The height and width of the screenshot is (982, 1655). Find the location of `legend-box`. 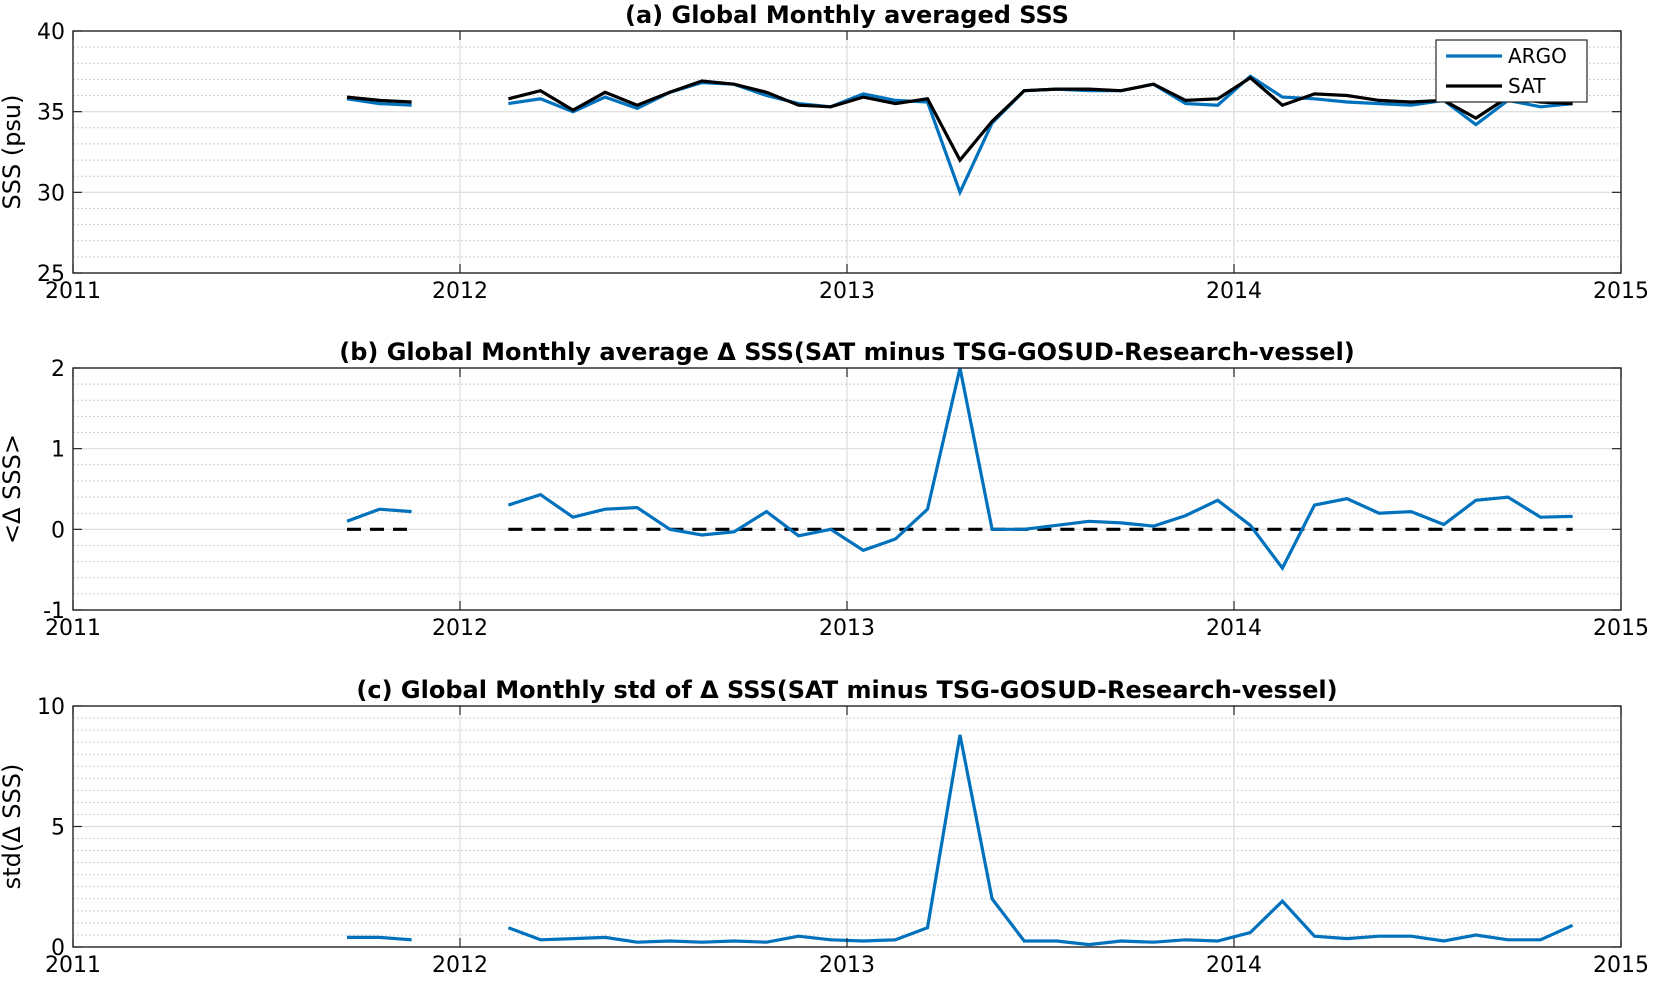

legend-box is located at coordinates (1511, 71).